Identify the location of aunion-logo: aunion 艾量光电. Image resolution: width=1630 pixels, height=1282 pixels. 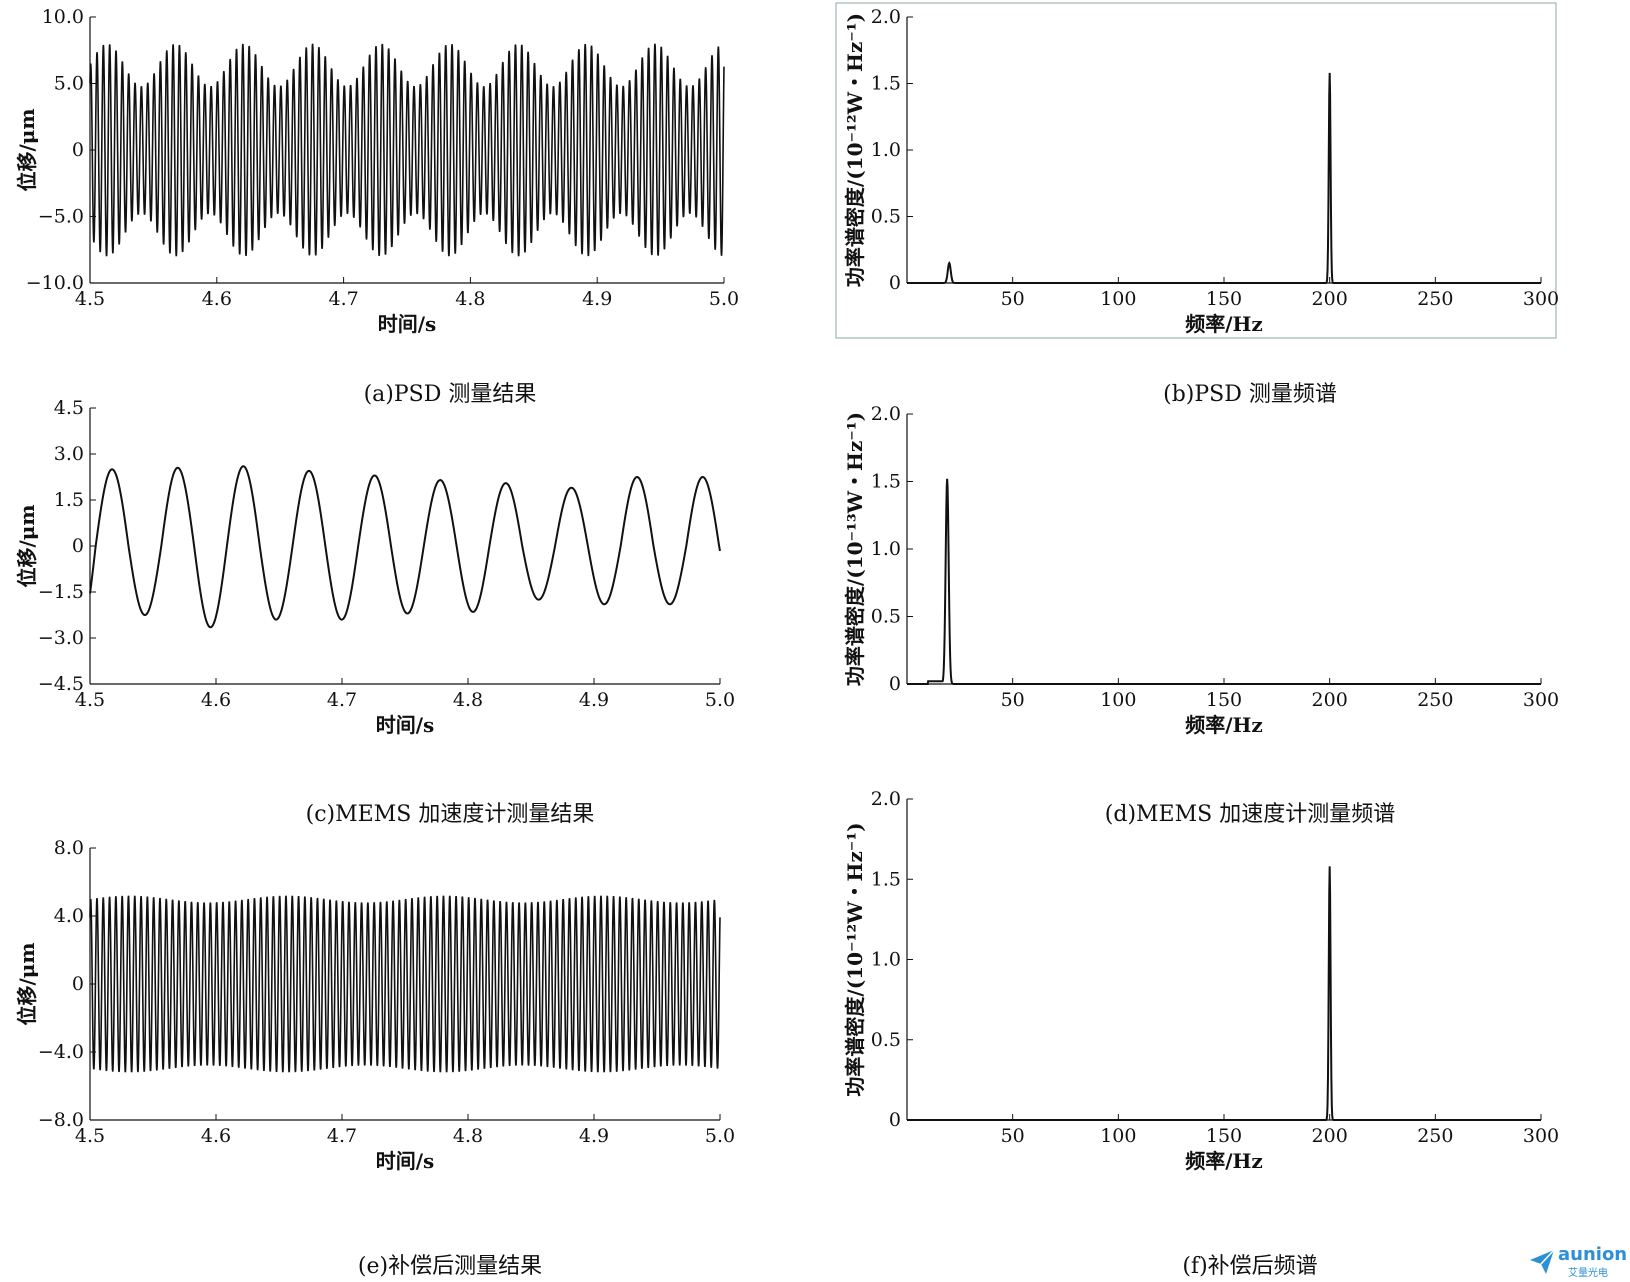
(1578, 1261).